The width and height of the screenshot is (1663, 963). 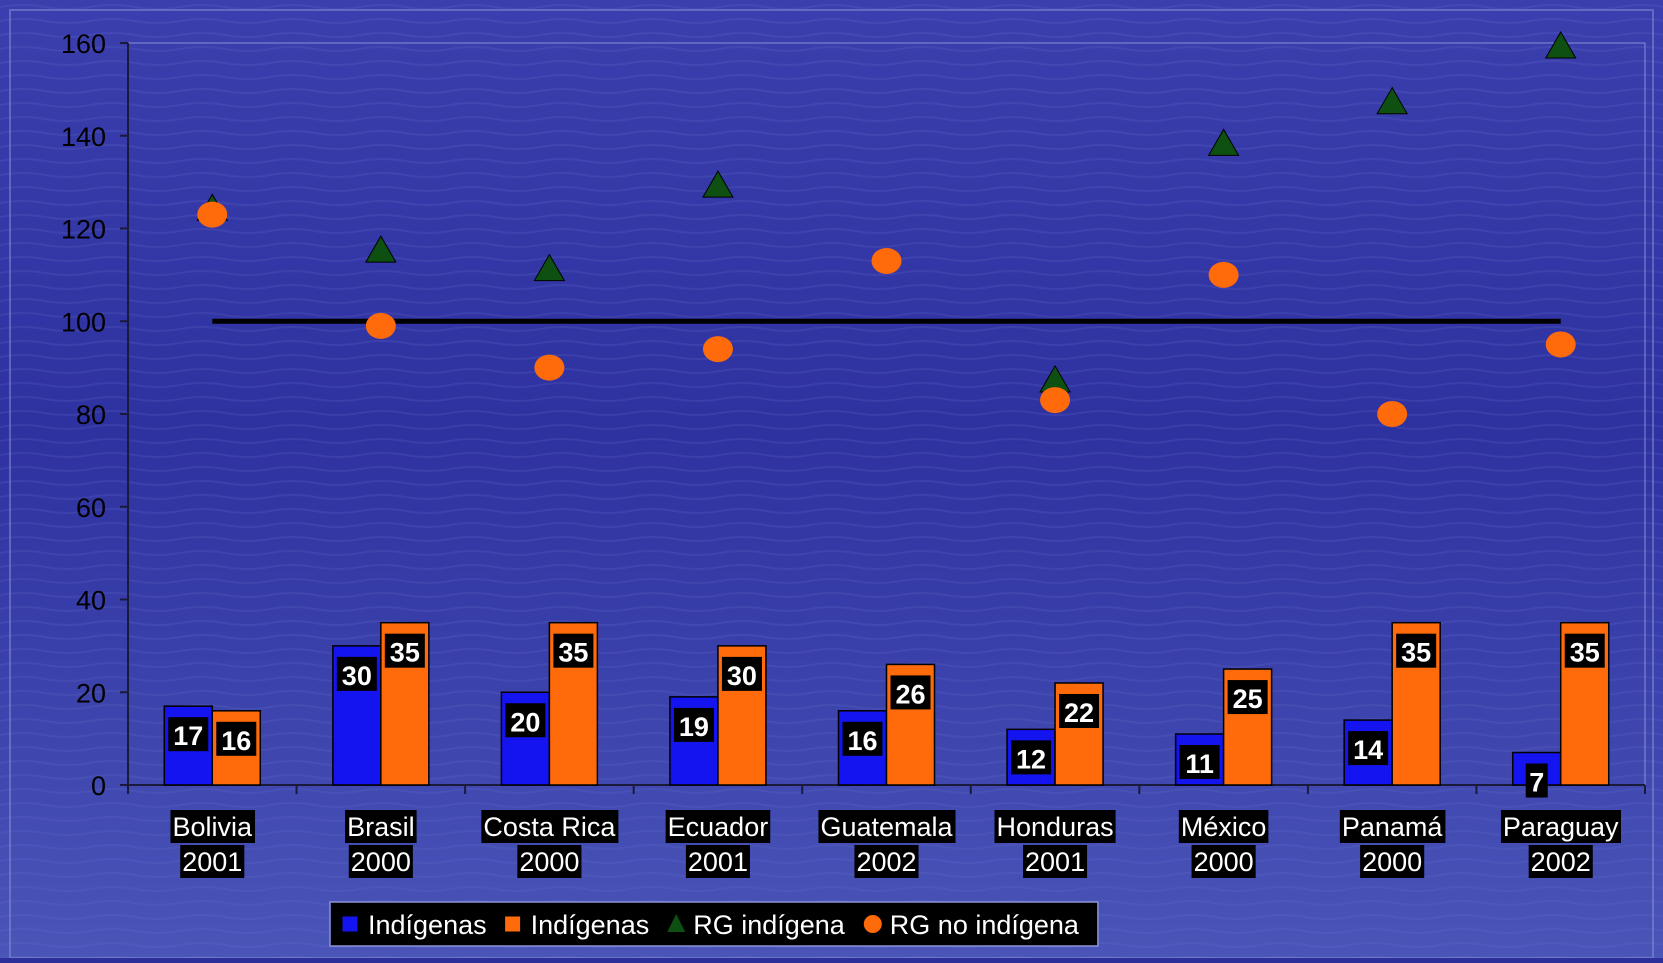 I want to click on x-tick-label: Brasil, so click(x=381, y=827).